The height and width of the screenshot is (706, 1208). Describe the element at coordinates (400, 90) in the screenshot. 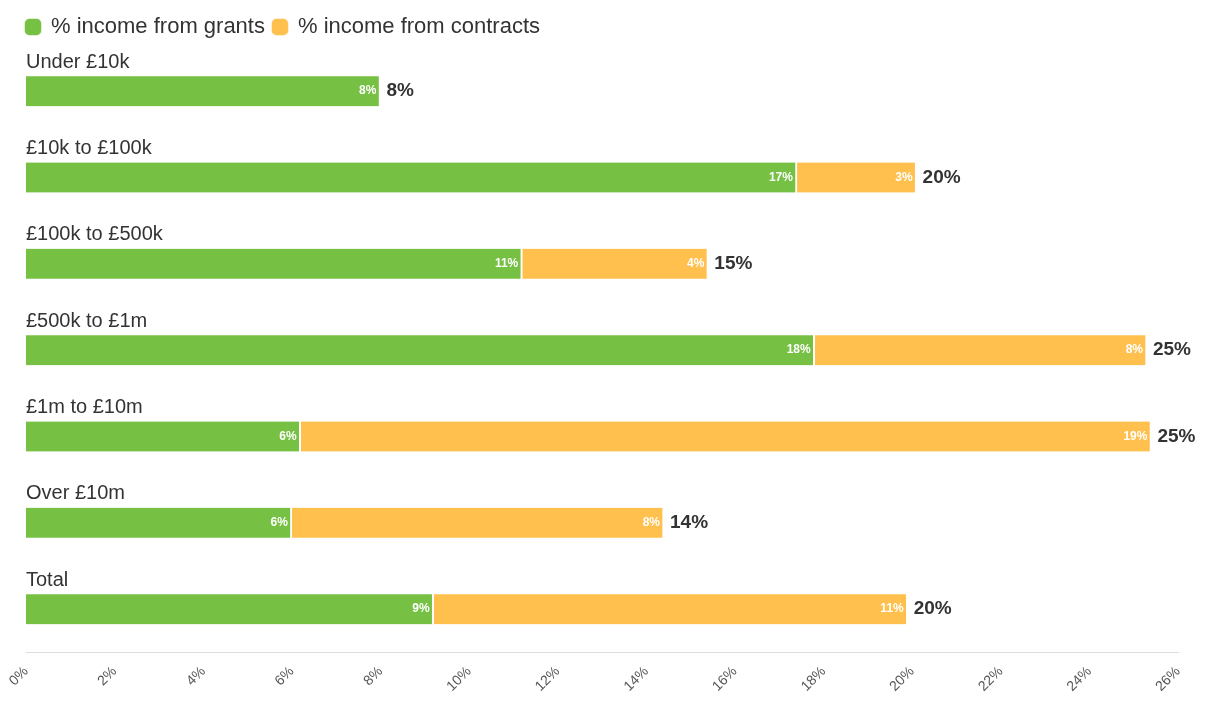

I see `total-label: 8%` at that location.